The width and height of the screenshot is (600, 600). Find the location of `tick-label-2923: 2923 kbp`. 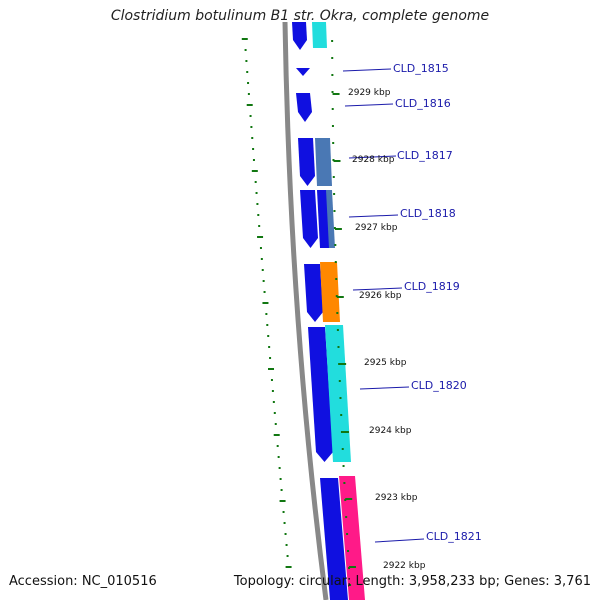

tick-label-2923: 2923 kbp is located at coordinates (396, 498).